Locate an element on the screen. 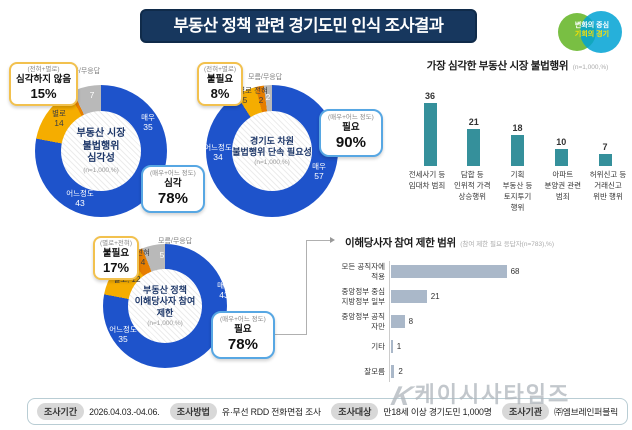  donut-title: 부동산 시장 불법행위 심각성 is located at coordinates (101, 146).